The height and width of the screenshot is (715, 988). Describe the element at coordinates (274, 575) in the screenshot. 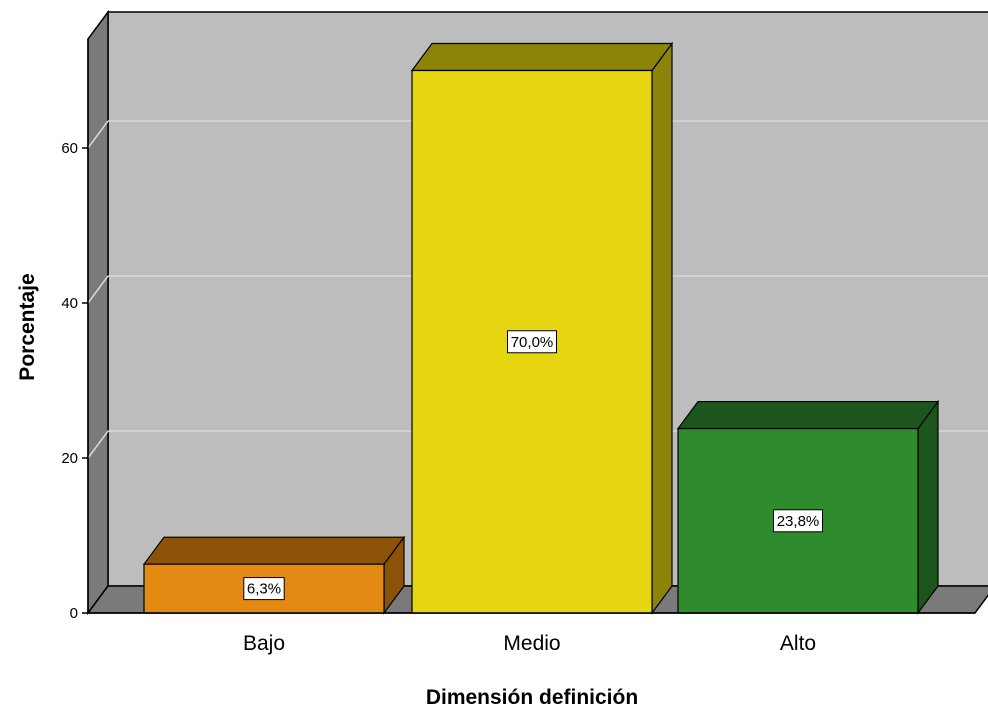

I see `bar-bajo` at that location.